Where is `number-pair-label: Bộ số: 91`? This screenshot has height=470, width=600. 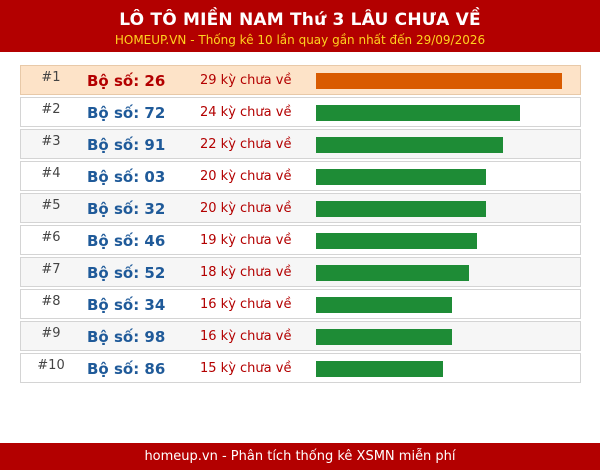
number-pair-label: Bộ số: 91 is located at coordinates (126, 145).